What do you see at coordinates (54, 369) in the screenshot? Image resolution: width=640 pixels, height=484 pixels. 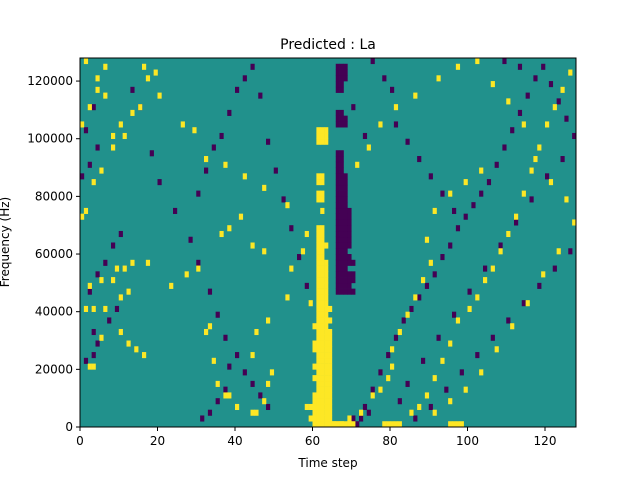 I see `y-tick-label: 20000` at bounding box center [54, 369].